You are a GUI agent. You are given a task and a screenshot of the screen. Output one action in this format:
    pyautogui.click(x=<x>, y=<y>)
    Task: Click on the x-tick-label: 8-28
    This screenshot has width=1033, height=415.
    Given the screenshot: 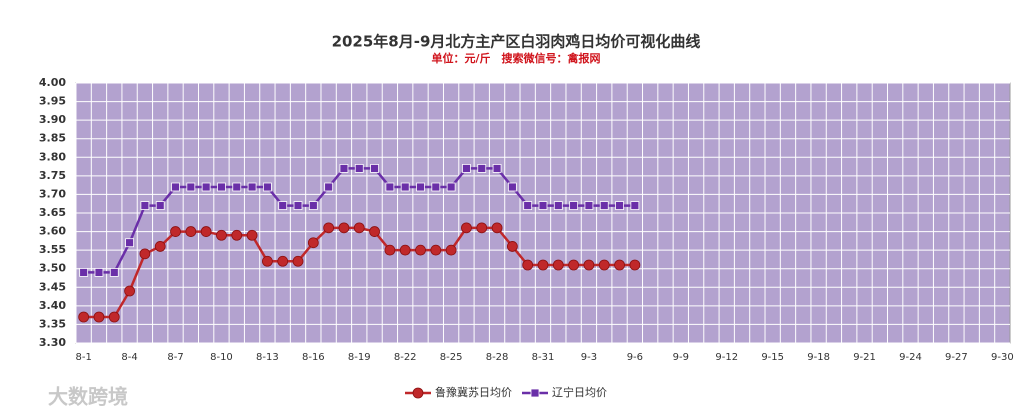 What is the action you would take?
    pyautogui.click(x=497, y=357)
    